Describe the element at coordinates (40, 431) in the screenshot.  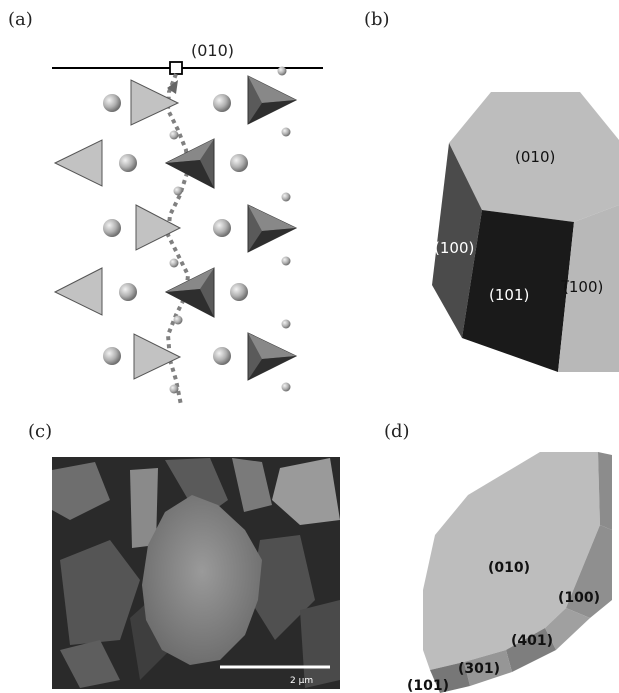
I see `panel-c-letter: (c)` at that location.